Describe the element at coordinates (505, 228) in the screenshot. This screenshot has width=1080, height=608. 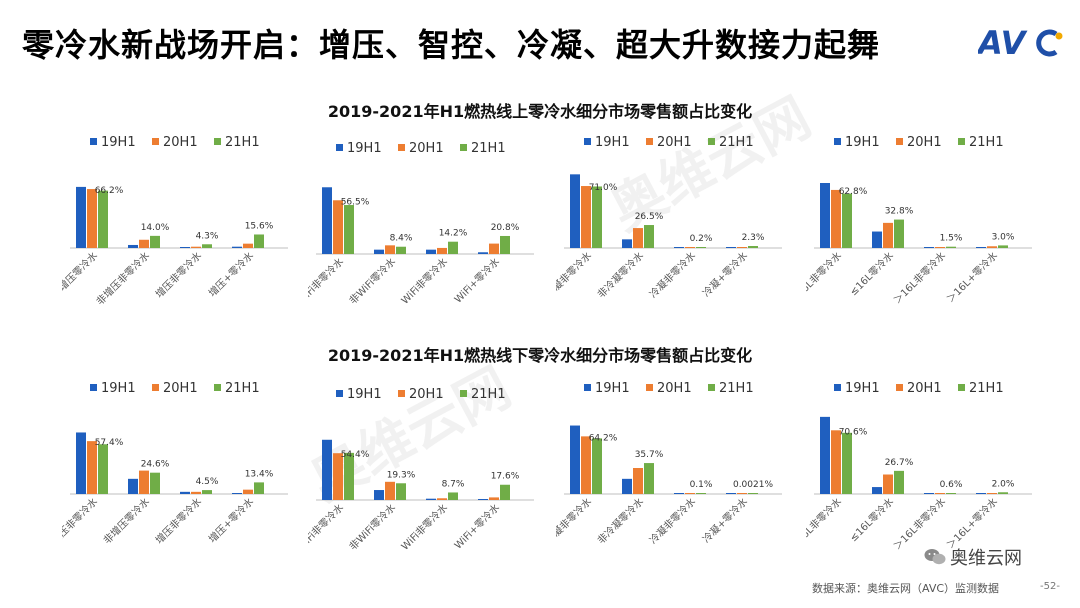
I see `data-label: 20.8%` at that location.